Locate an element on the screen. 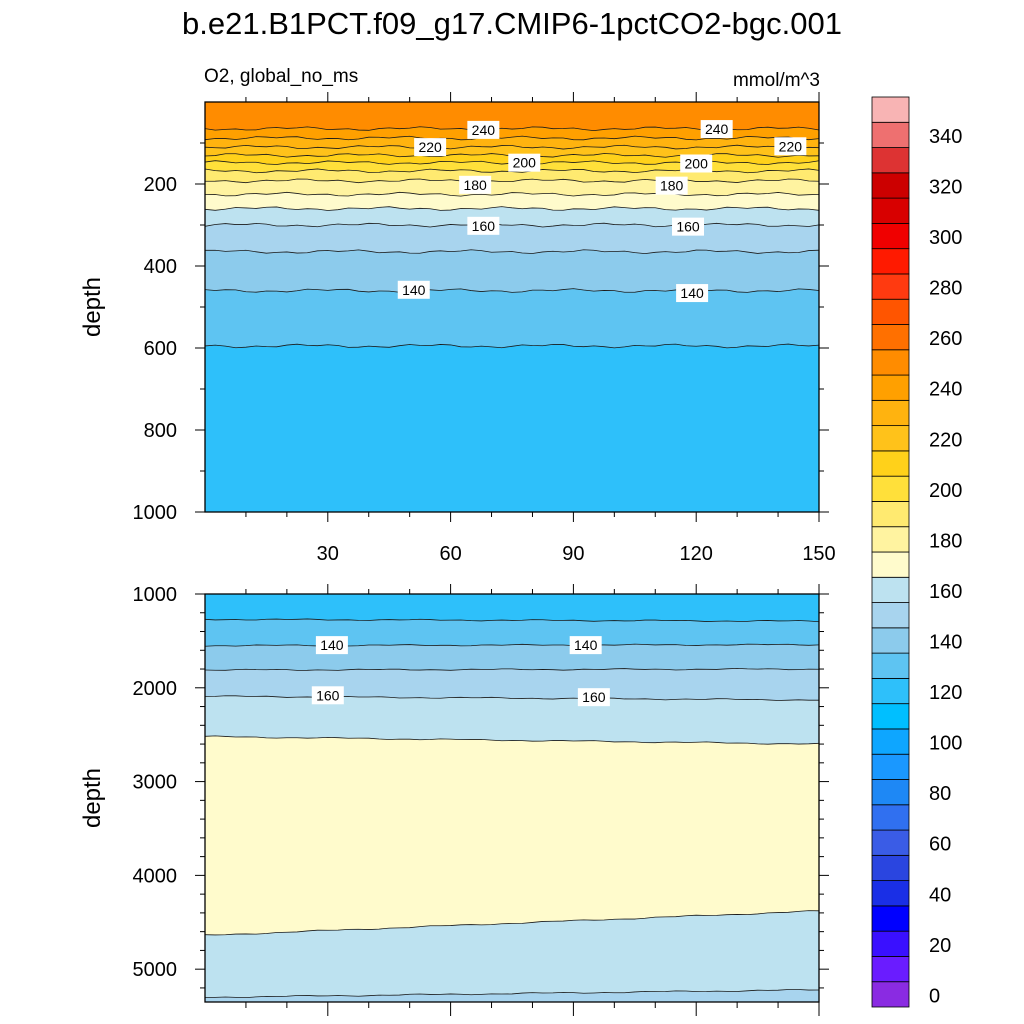 The width and height of the screenshot is (1024, 1024). colorbar-label: 120 is located at coordinates (945, 693).